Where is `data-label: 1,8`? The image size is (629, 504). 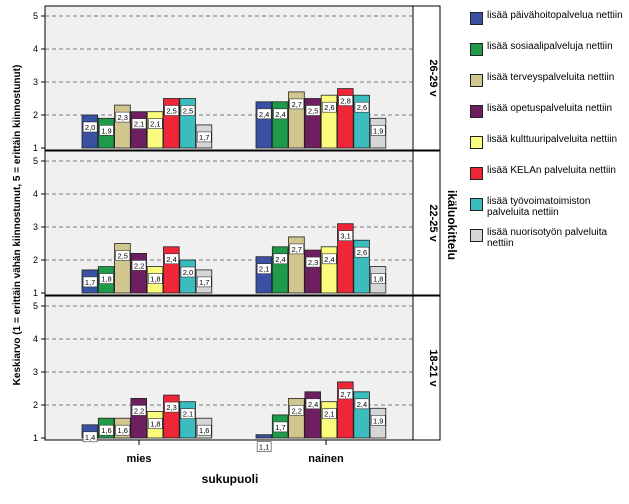 data-label: 1,8 is located at coordinates (155, 279).